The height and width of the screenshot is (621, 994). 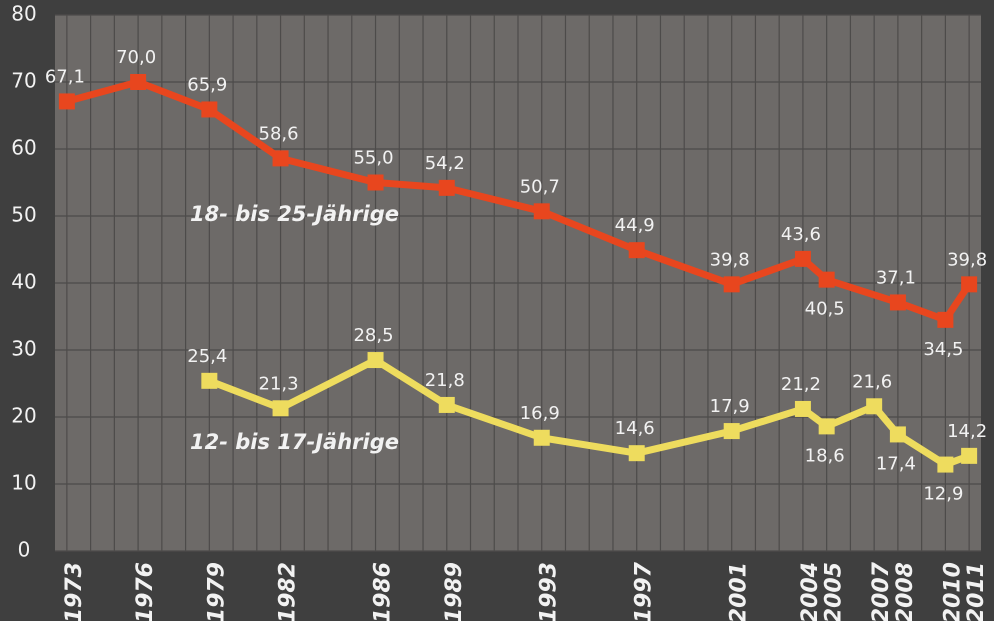 What do you see at coordinates (383, 591) in the screenshot?
I see `x-tick-label: 1986` at bounding box center [383, 591].